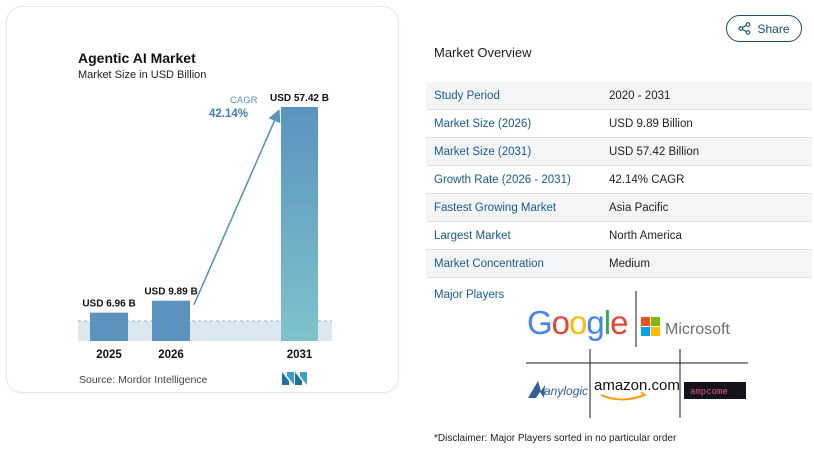 The width and height of the screenshot is (814, 464). I want to click on overview-row: Market Size (2031) USD 57.42 Billion, so click(619, 152).